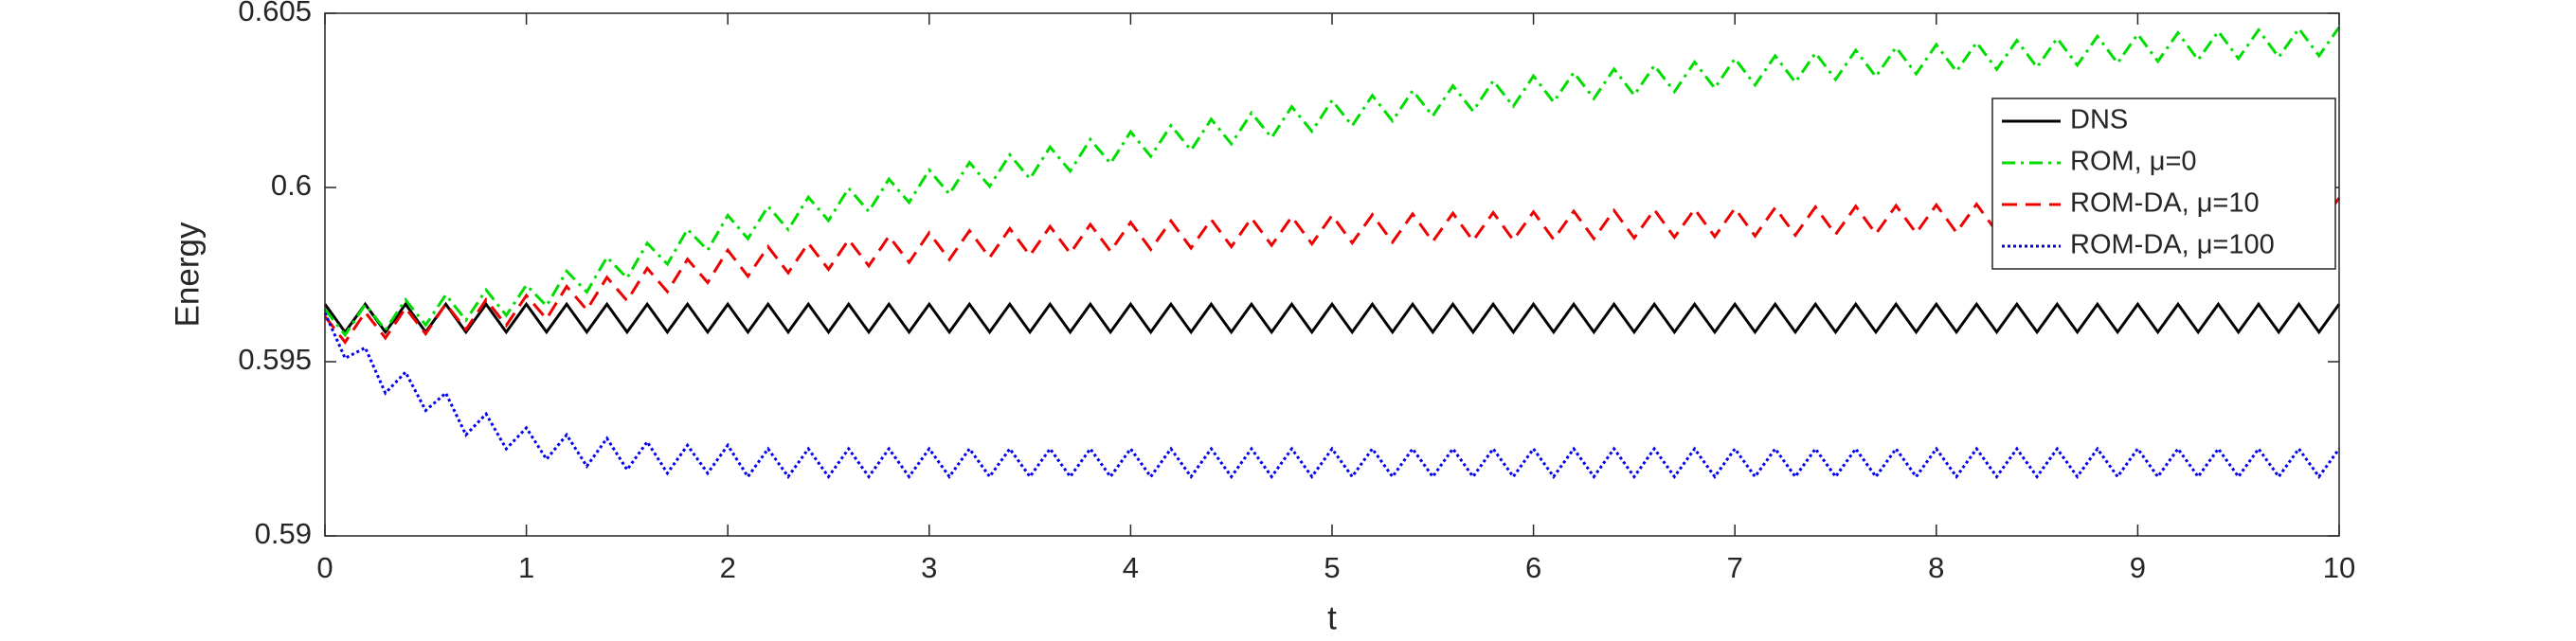 This screenshot has height=641, width=2576. I want to click on x-tick-label: 7, so click(1735, 567).